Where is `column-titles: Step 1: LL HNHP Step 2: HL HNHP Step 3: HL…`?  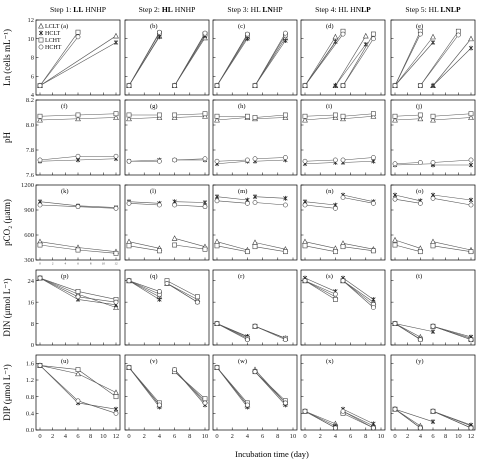 column-titles: Step 1: LL HNHP Step 2: HL HNHP Step 3: HL… is located at coordinates (255, 9).